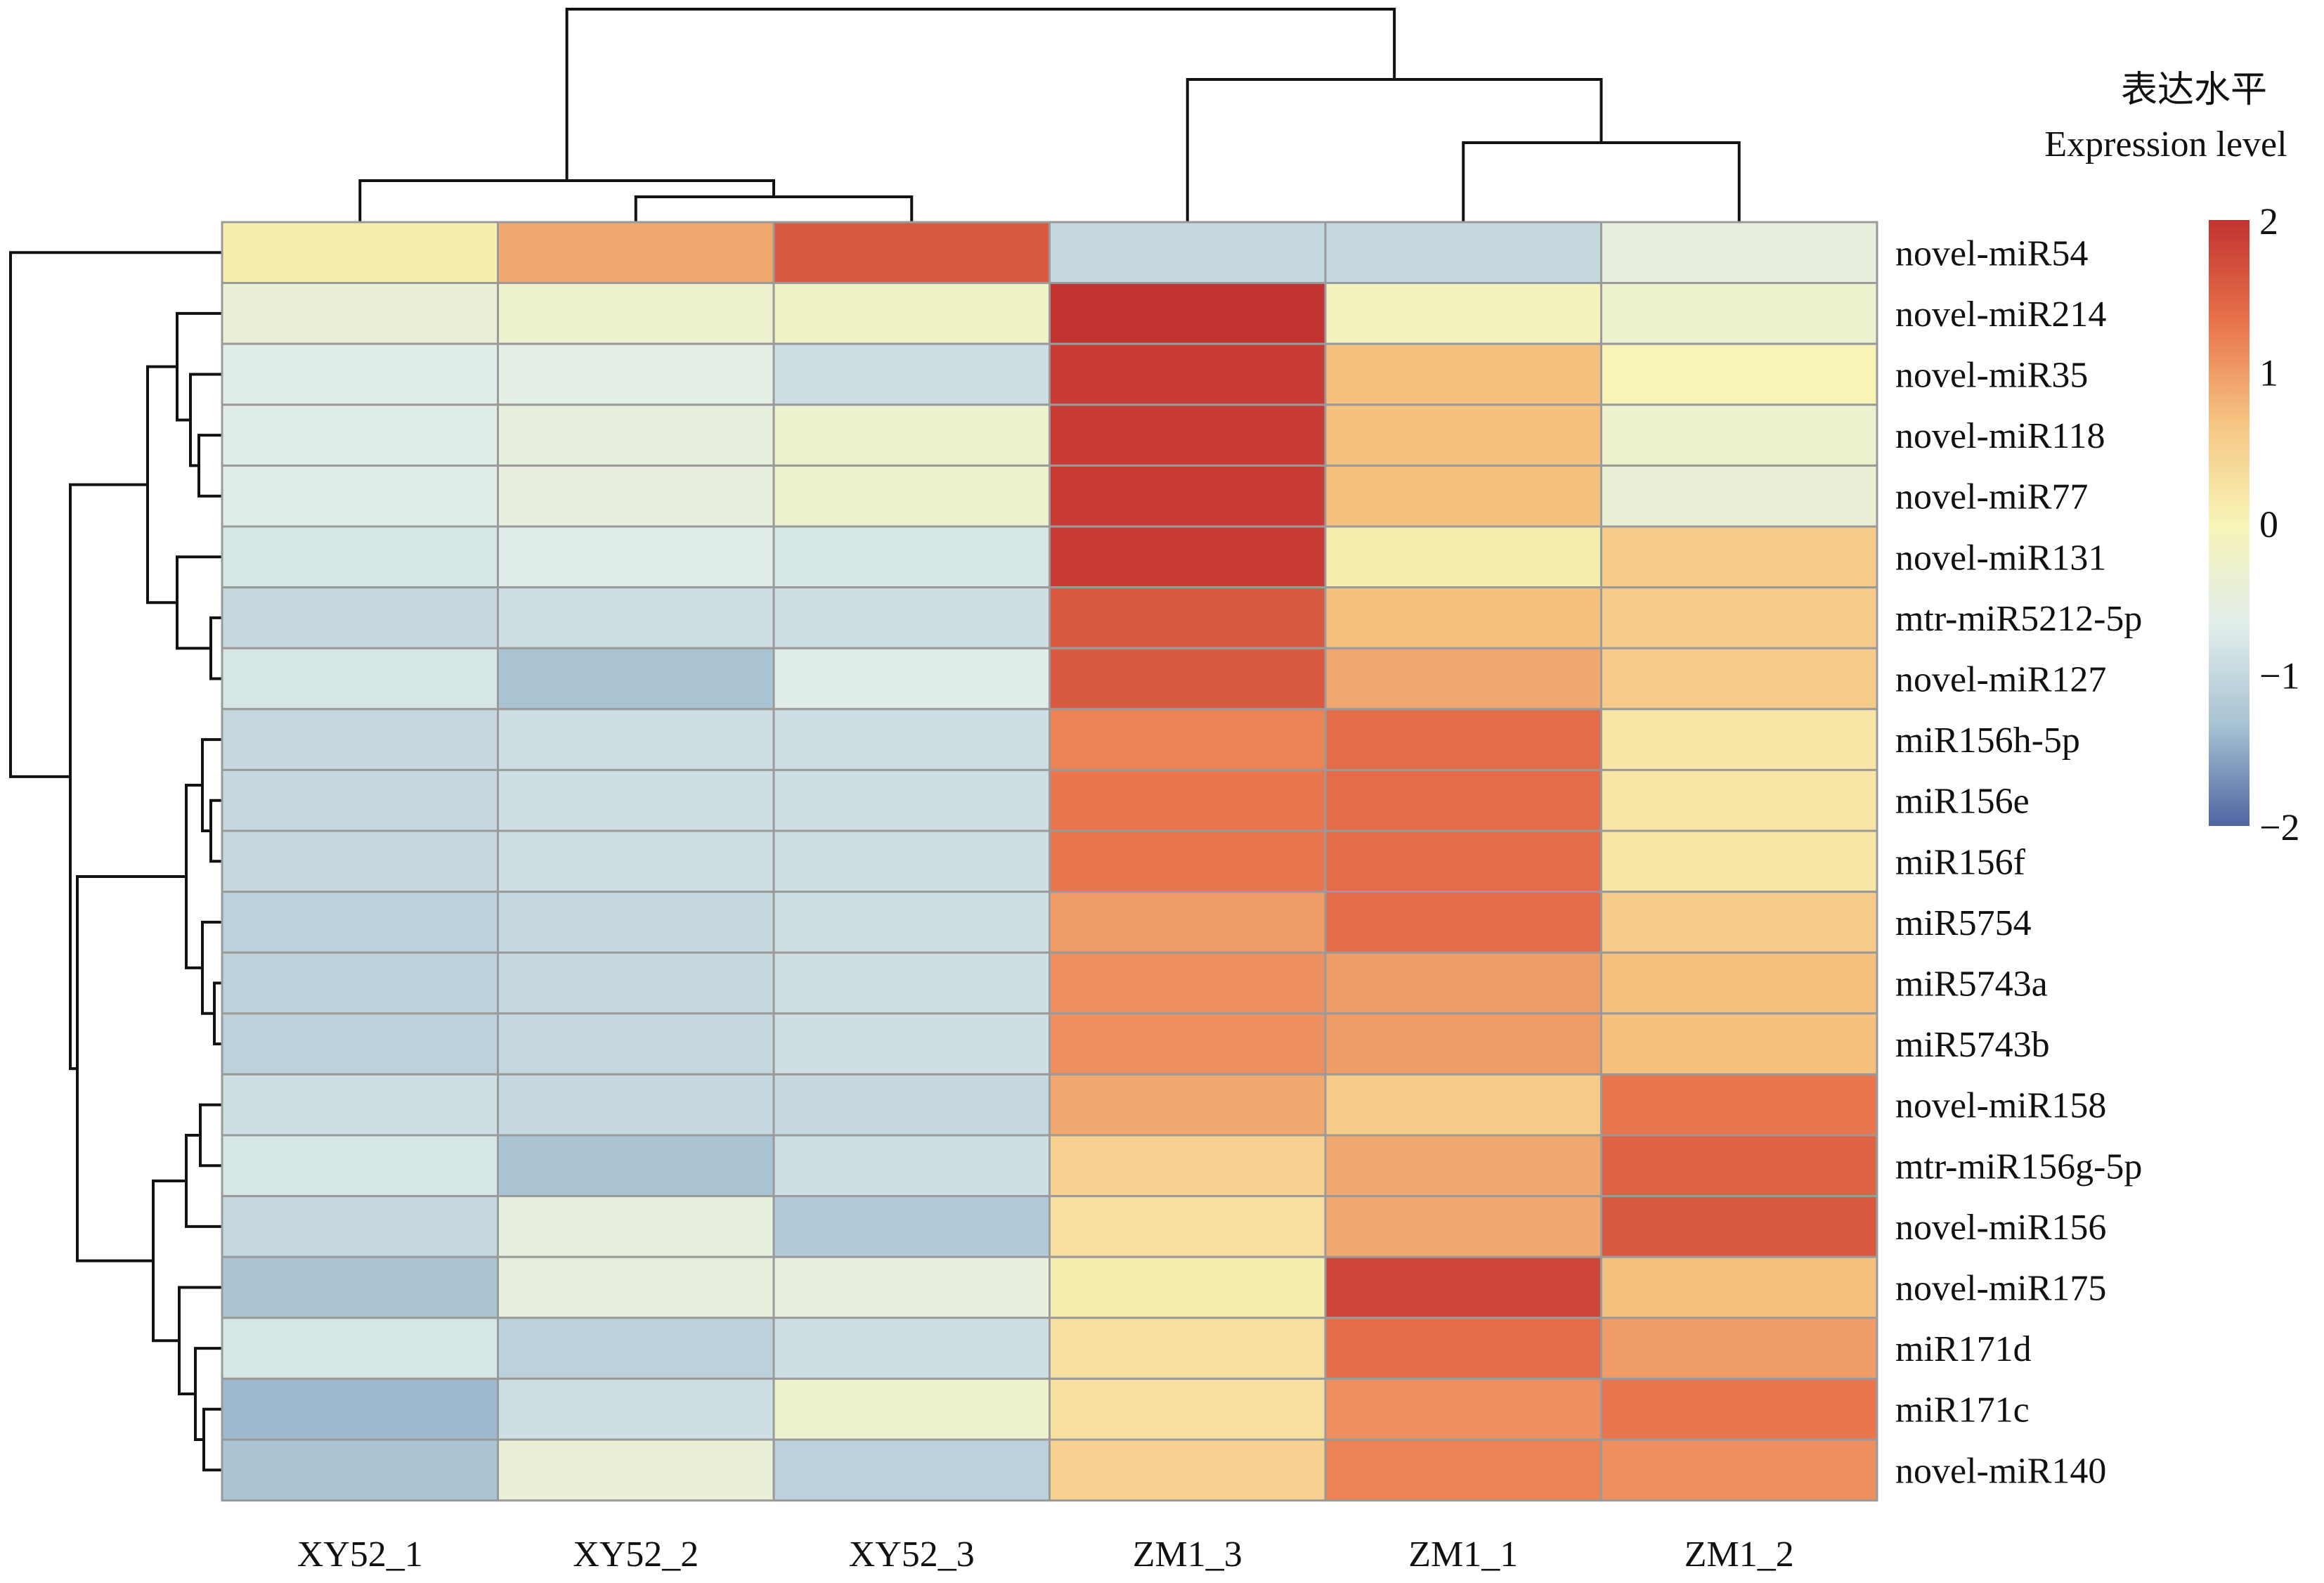  Describe the element at coordinates (2000, 1471) in the screenshot. I see `row-label: novel-miR140` at that location.